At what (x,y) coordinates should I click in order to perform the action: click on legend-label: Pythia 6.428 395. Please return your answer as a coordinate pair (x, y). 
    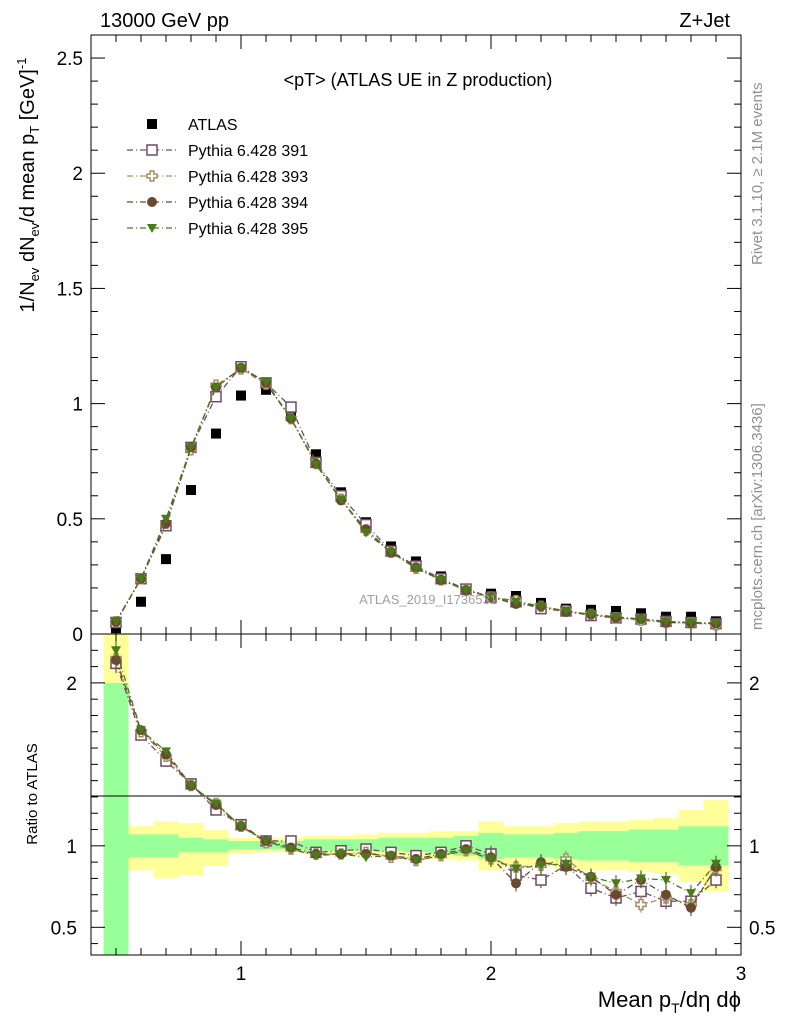
    Looking at the image, I should click on (248, 229).